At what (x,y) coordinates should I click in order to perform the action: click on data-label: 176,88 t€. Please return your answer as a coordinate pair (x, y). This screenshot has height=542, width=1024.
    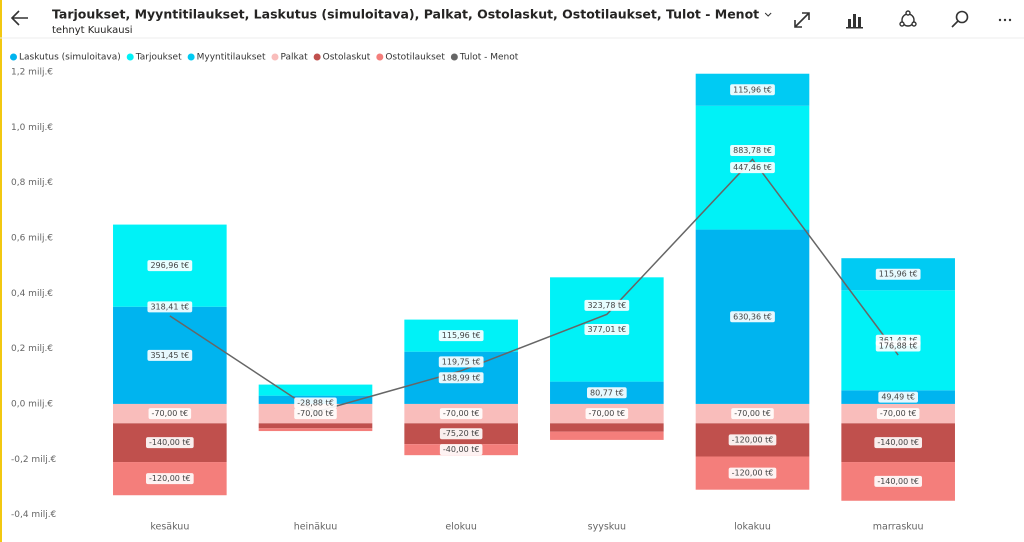
    Looking at the image, I should click on (898, 346).